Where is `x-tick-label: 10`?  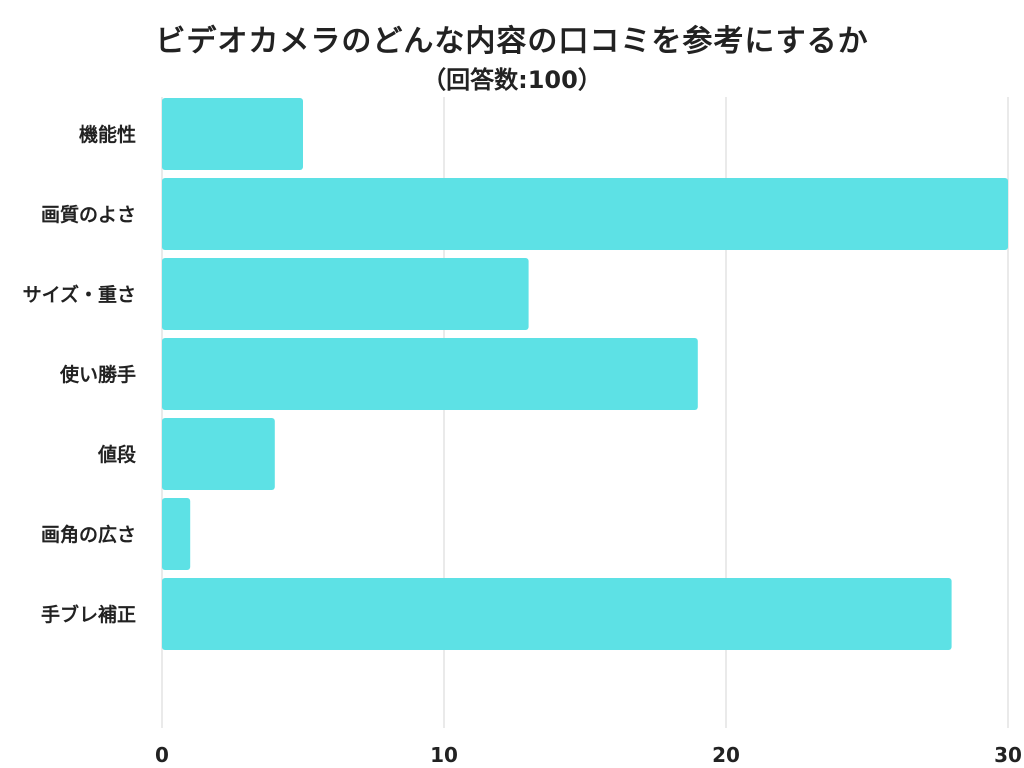
x-tick-label: 10 is located at coordinates (444, 755).